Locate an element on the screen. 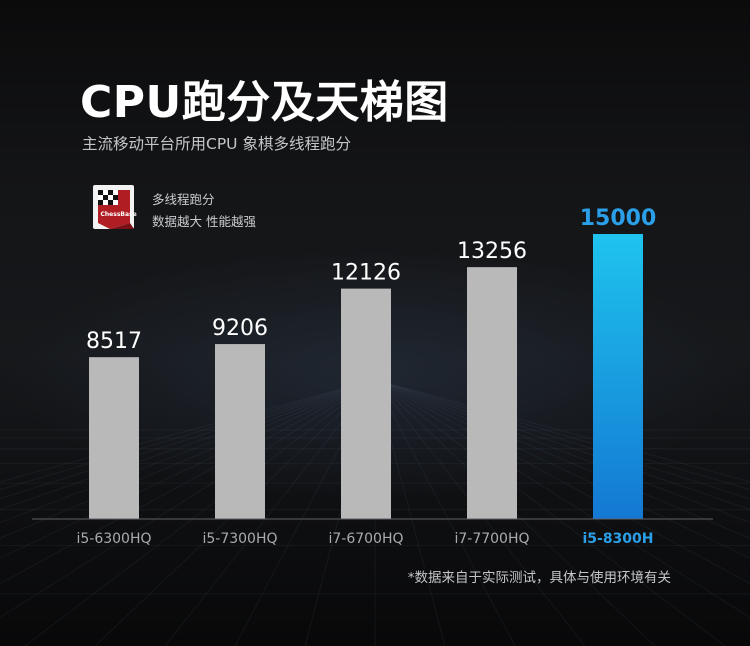 Image resolution: width=750 pixels, height=646 pixels. legend-line-1: 多线程跑分 is located at coordinates (183, 199).